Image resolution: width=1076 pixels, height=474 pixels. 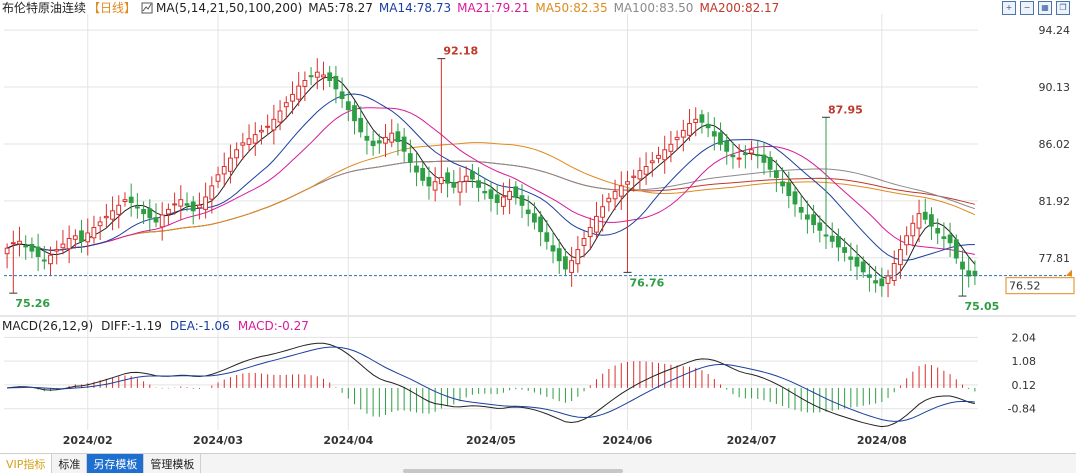 I want to click on tab-0: VIP指标, so click(x=26, y=463).